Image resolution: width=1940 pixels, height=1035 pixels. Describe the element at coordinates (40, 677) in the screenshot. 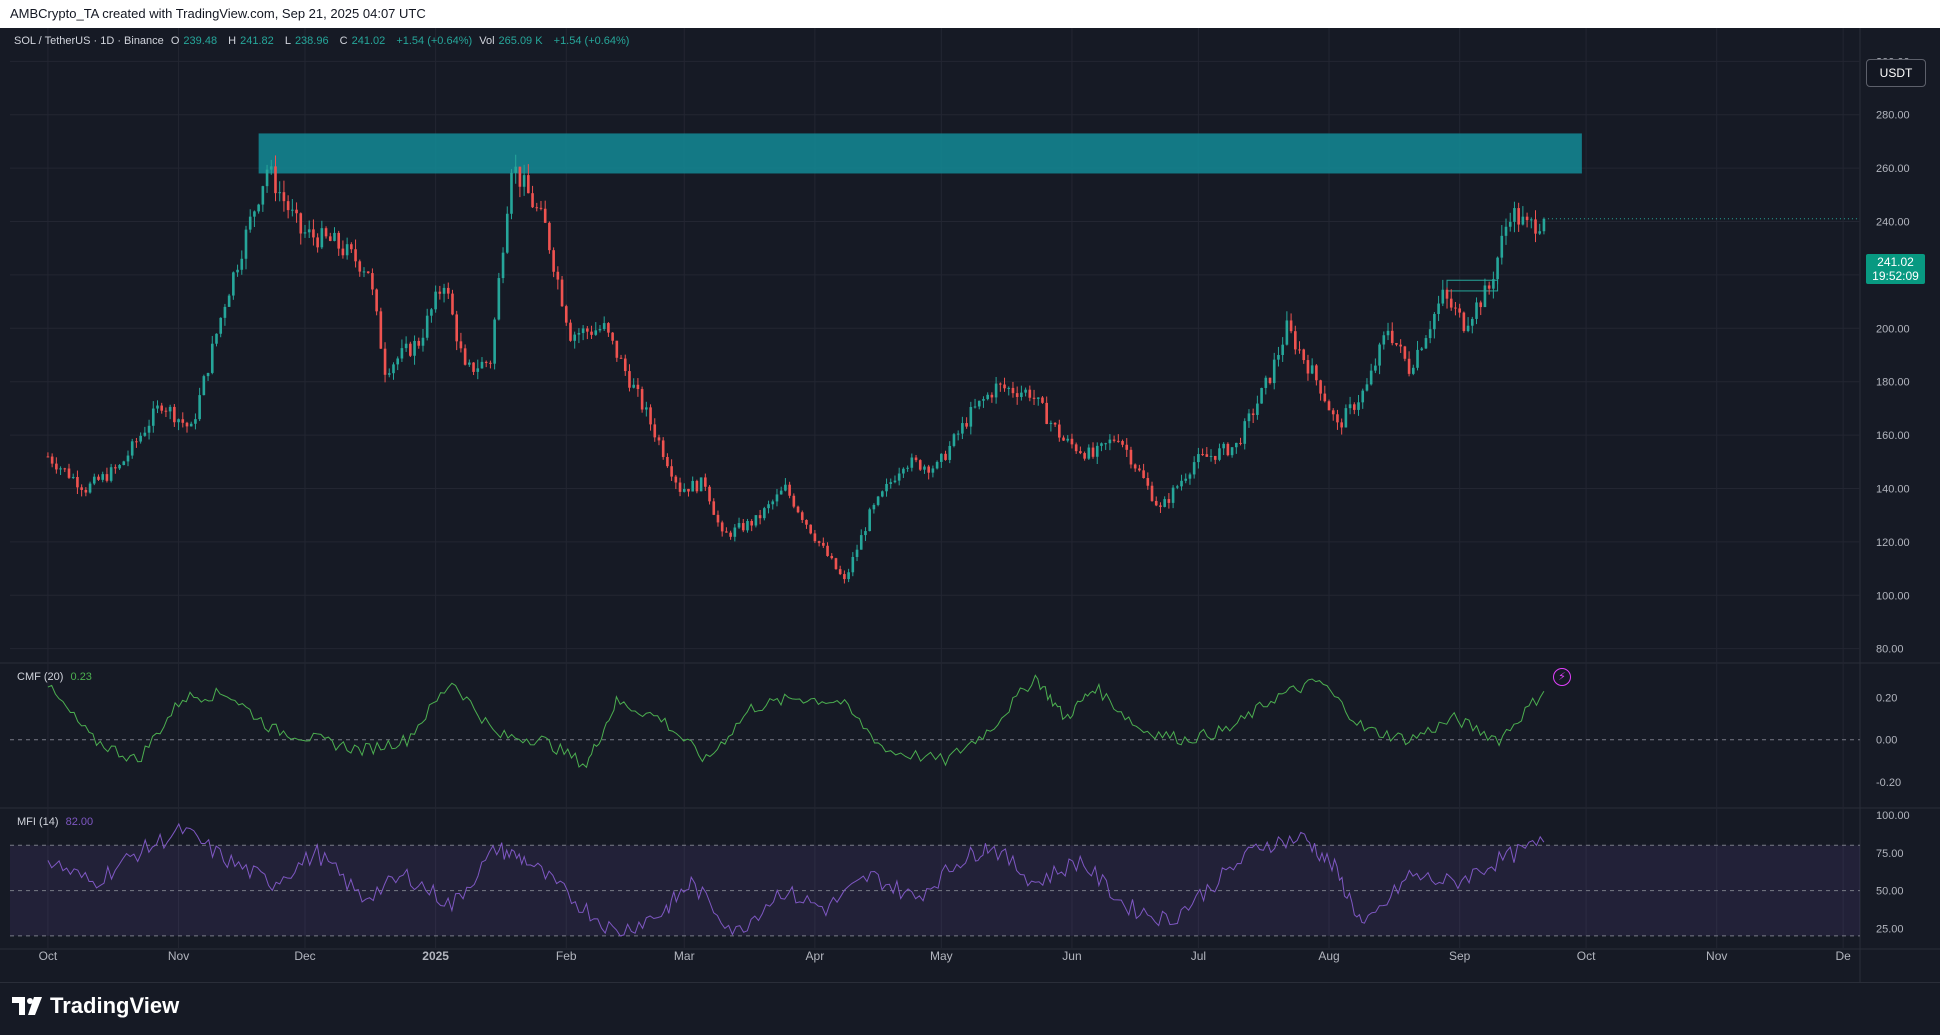

I see `cmf-title: CMF (20)` at that location.